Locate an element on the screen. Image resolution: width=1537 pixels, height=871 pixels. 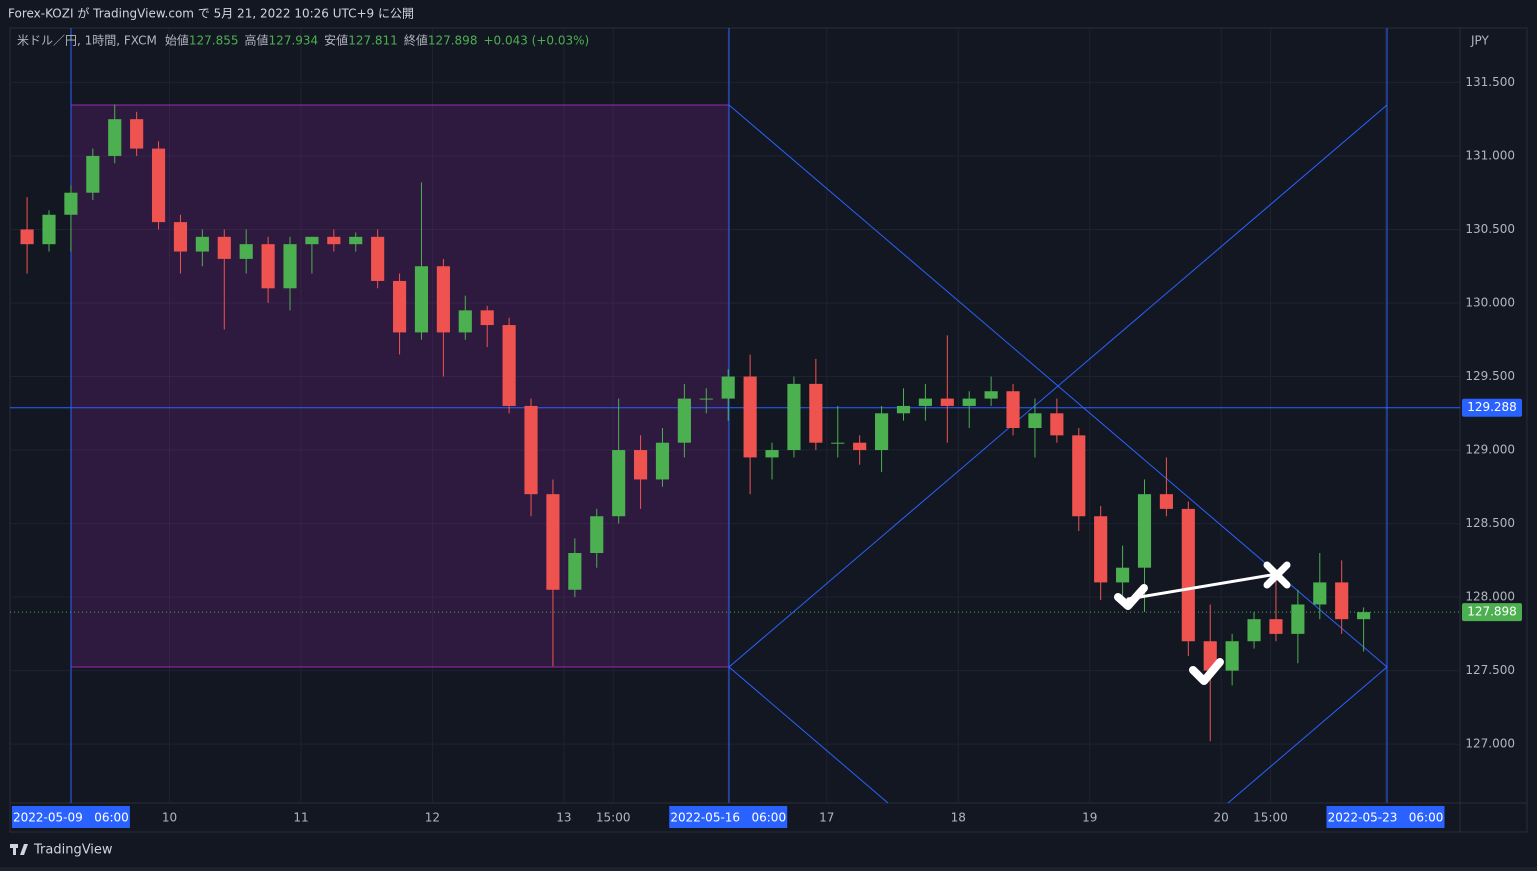
y-tick-label: 127.500 is located at coordinates (1490, 670).